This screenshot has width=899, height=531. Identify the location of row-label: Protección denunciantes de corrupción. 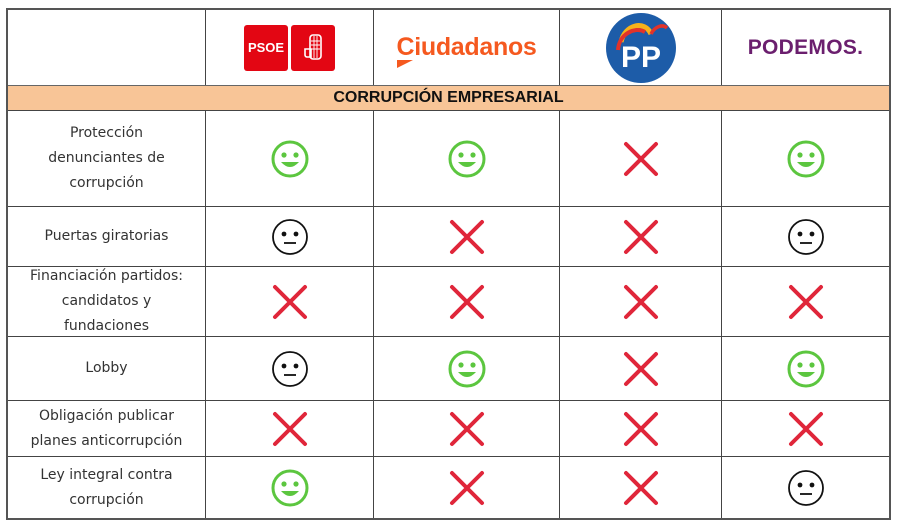
(106, 158).